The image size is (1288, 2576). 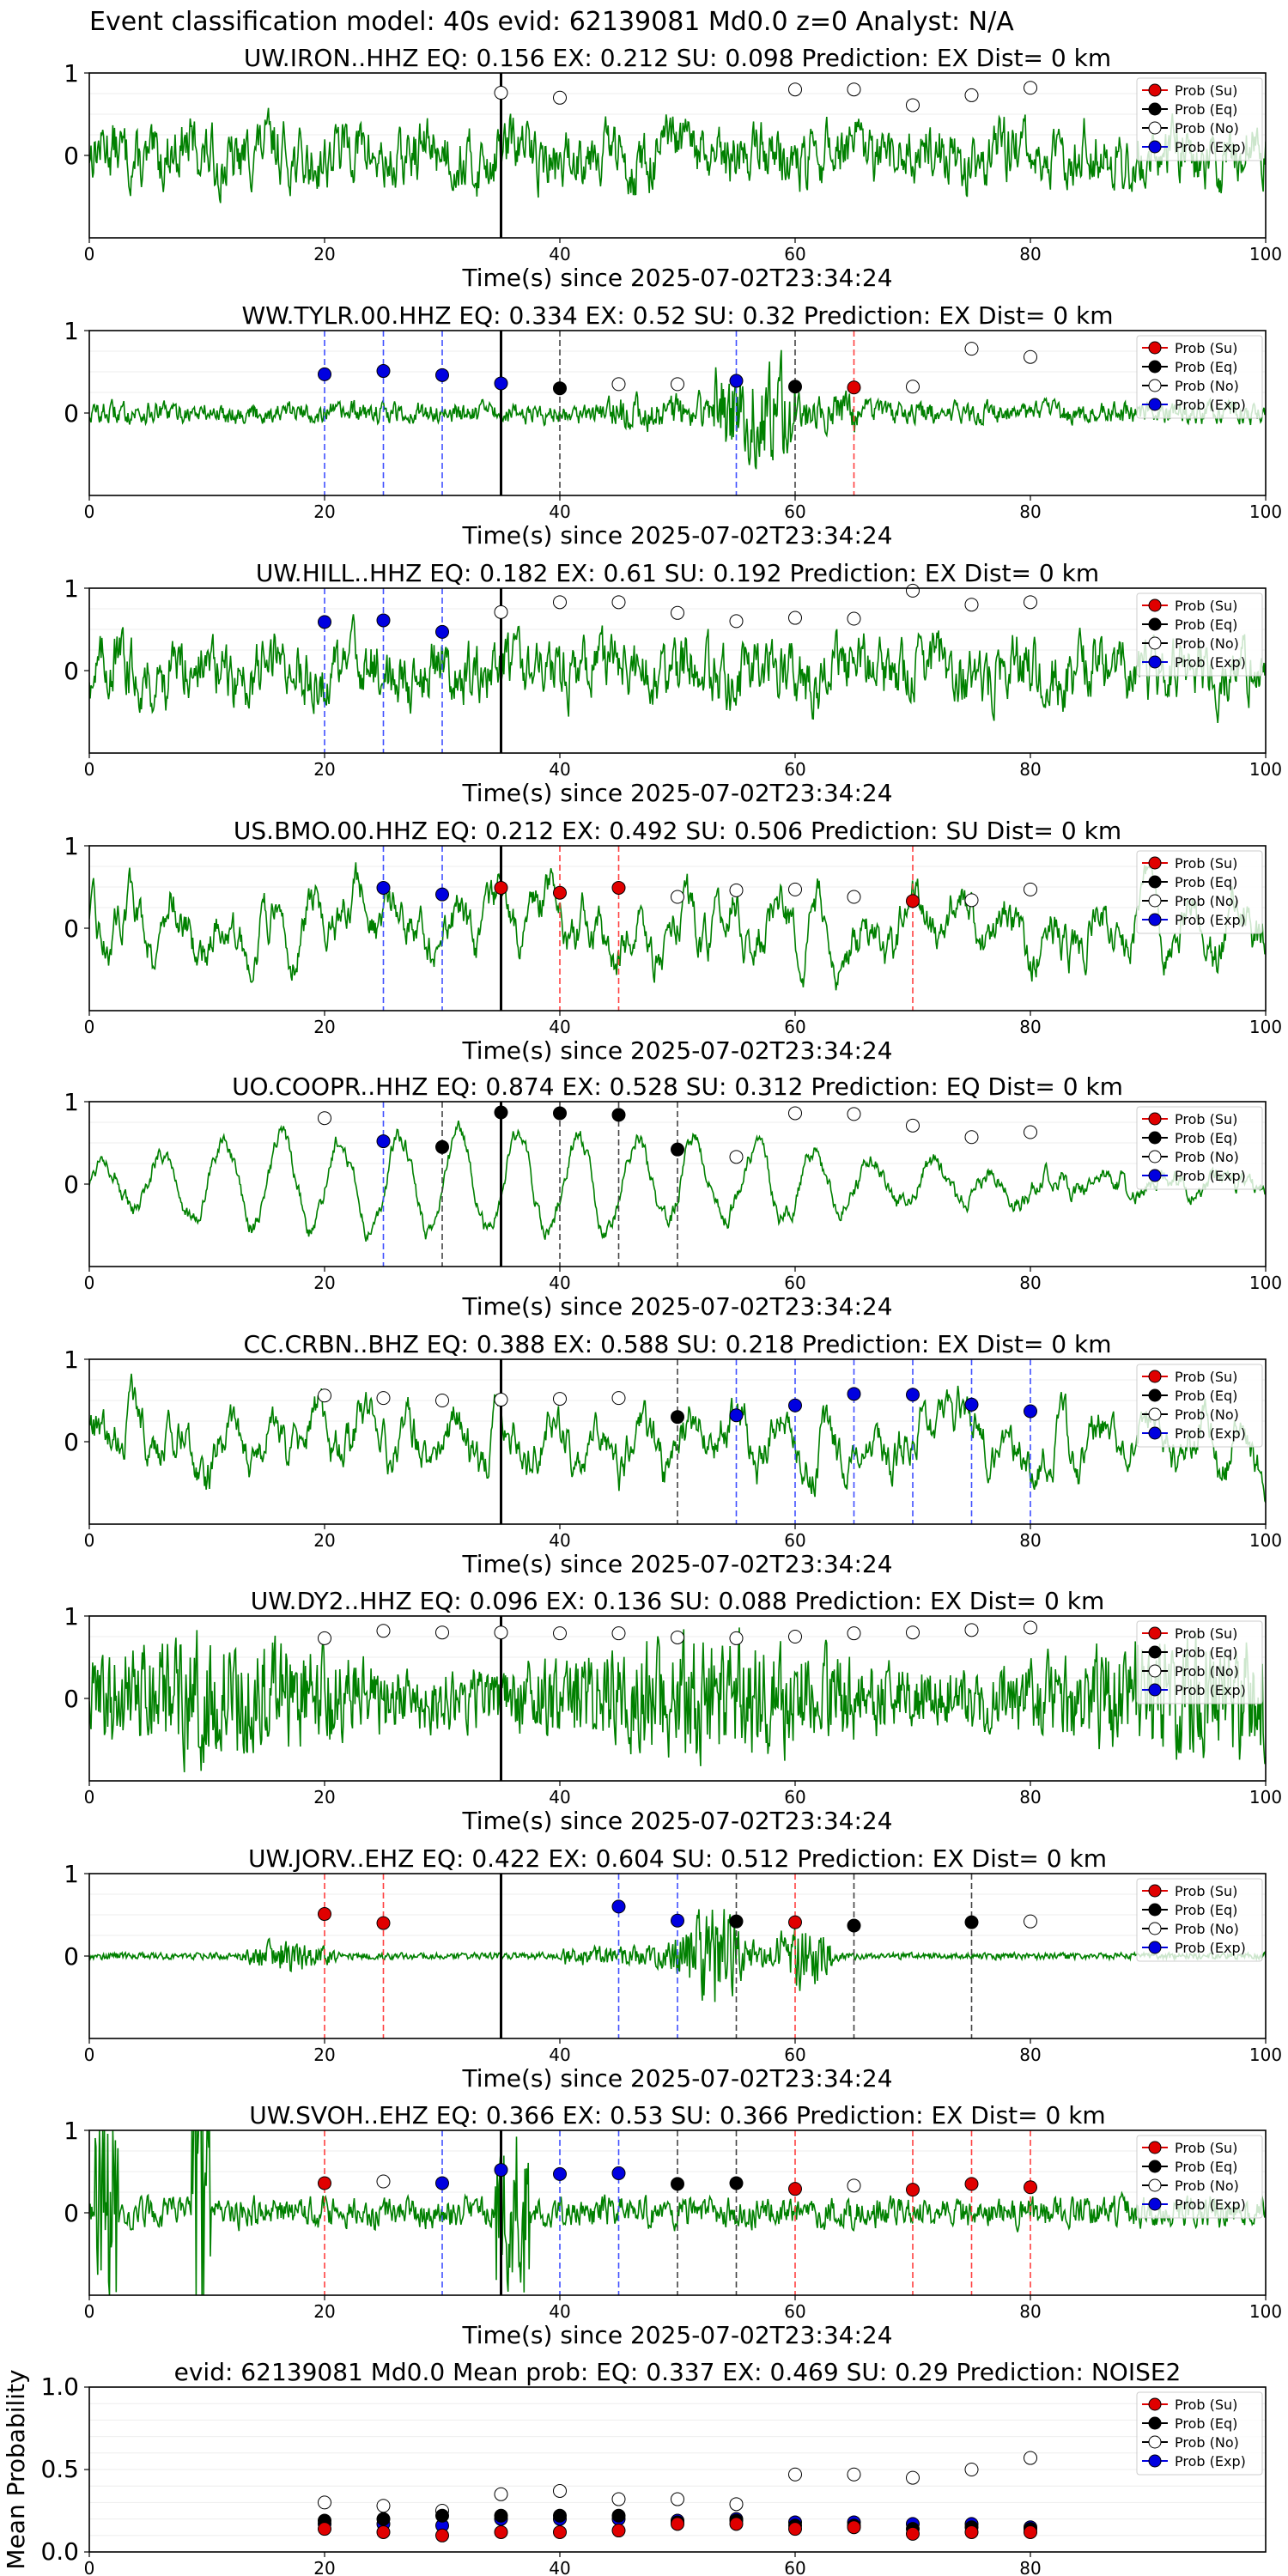 What do you see at coordinates (1155, 920) in the screenshot?
I see `legend-marker-exp` at bounding box center [1155, 920].